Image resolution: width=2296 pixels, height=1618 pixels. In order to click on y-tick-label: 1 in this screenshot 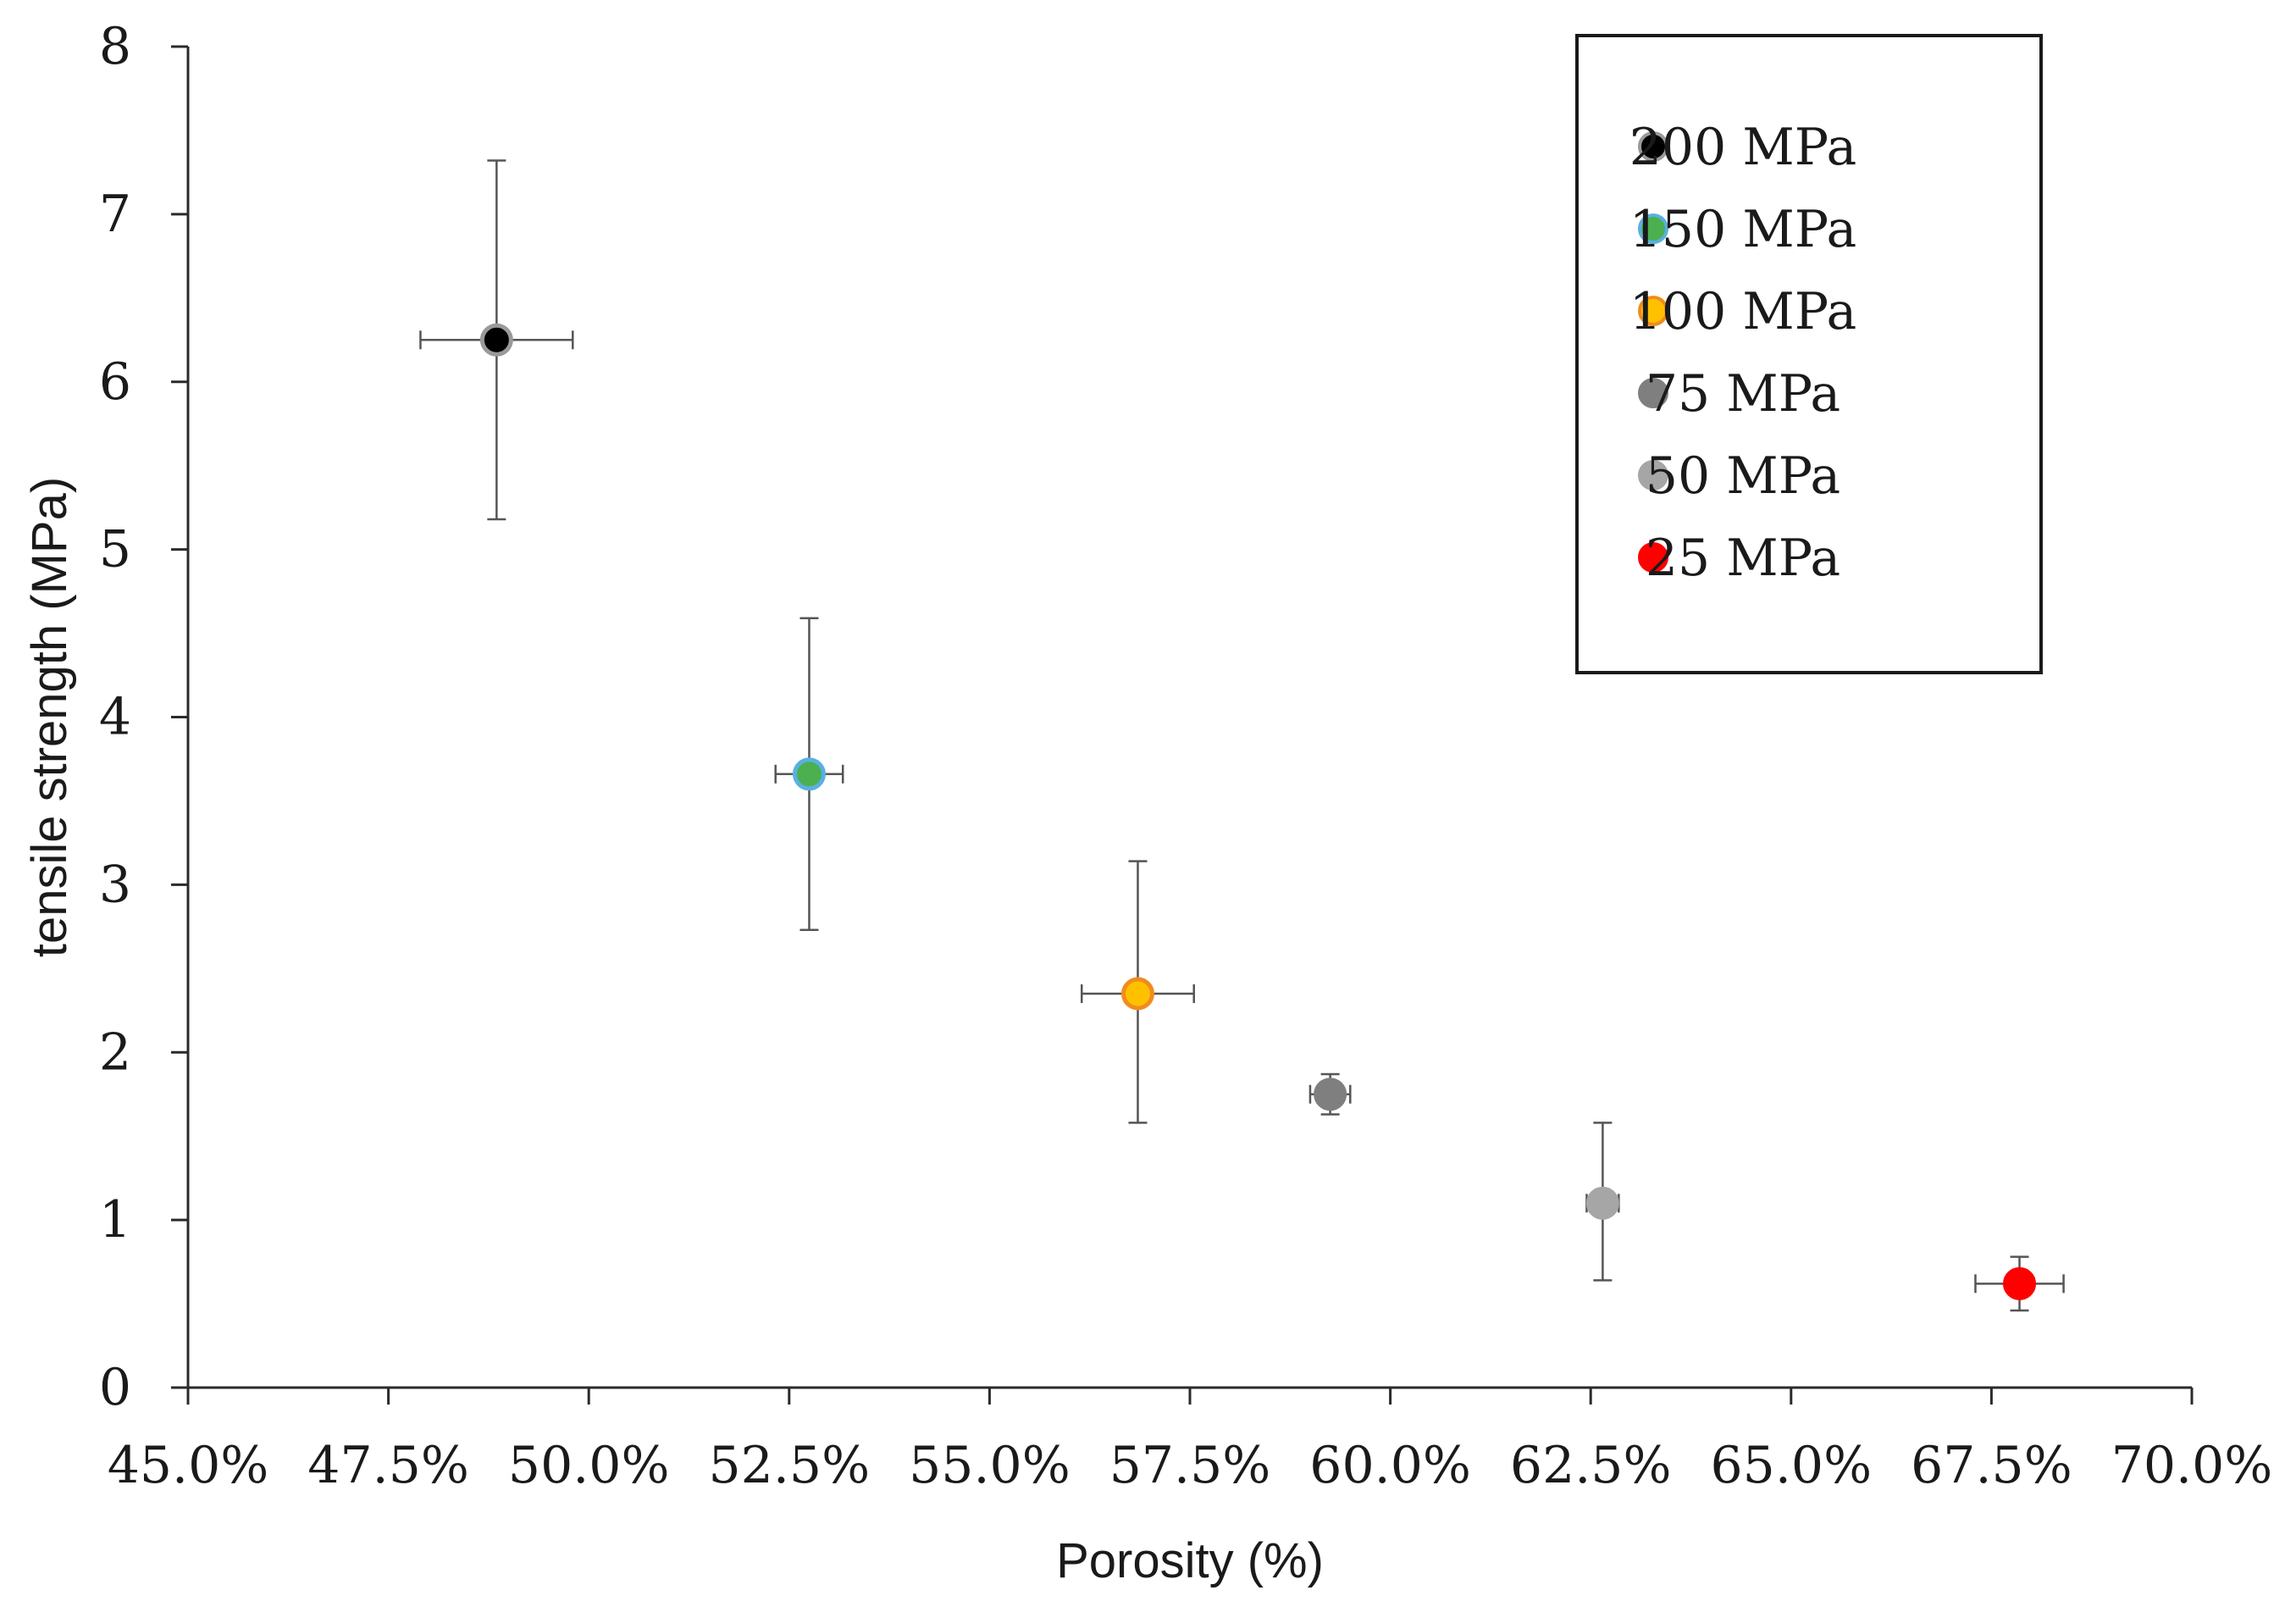, I will do `click(115, 1220)`.